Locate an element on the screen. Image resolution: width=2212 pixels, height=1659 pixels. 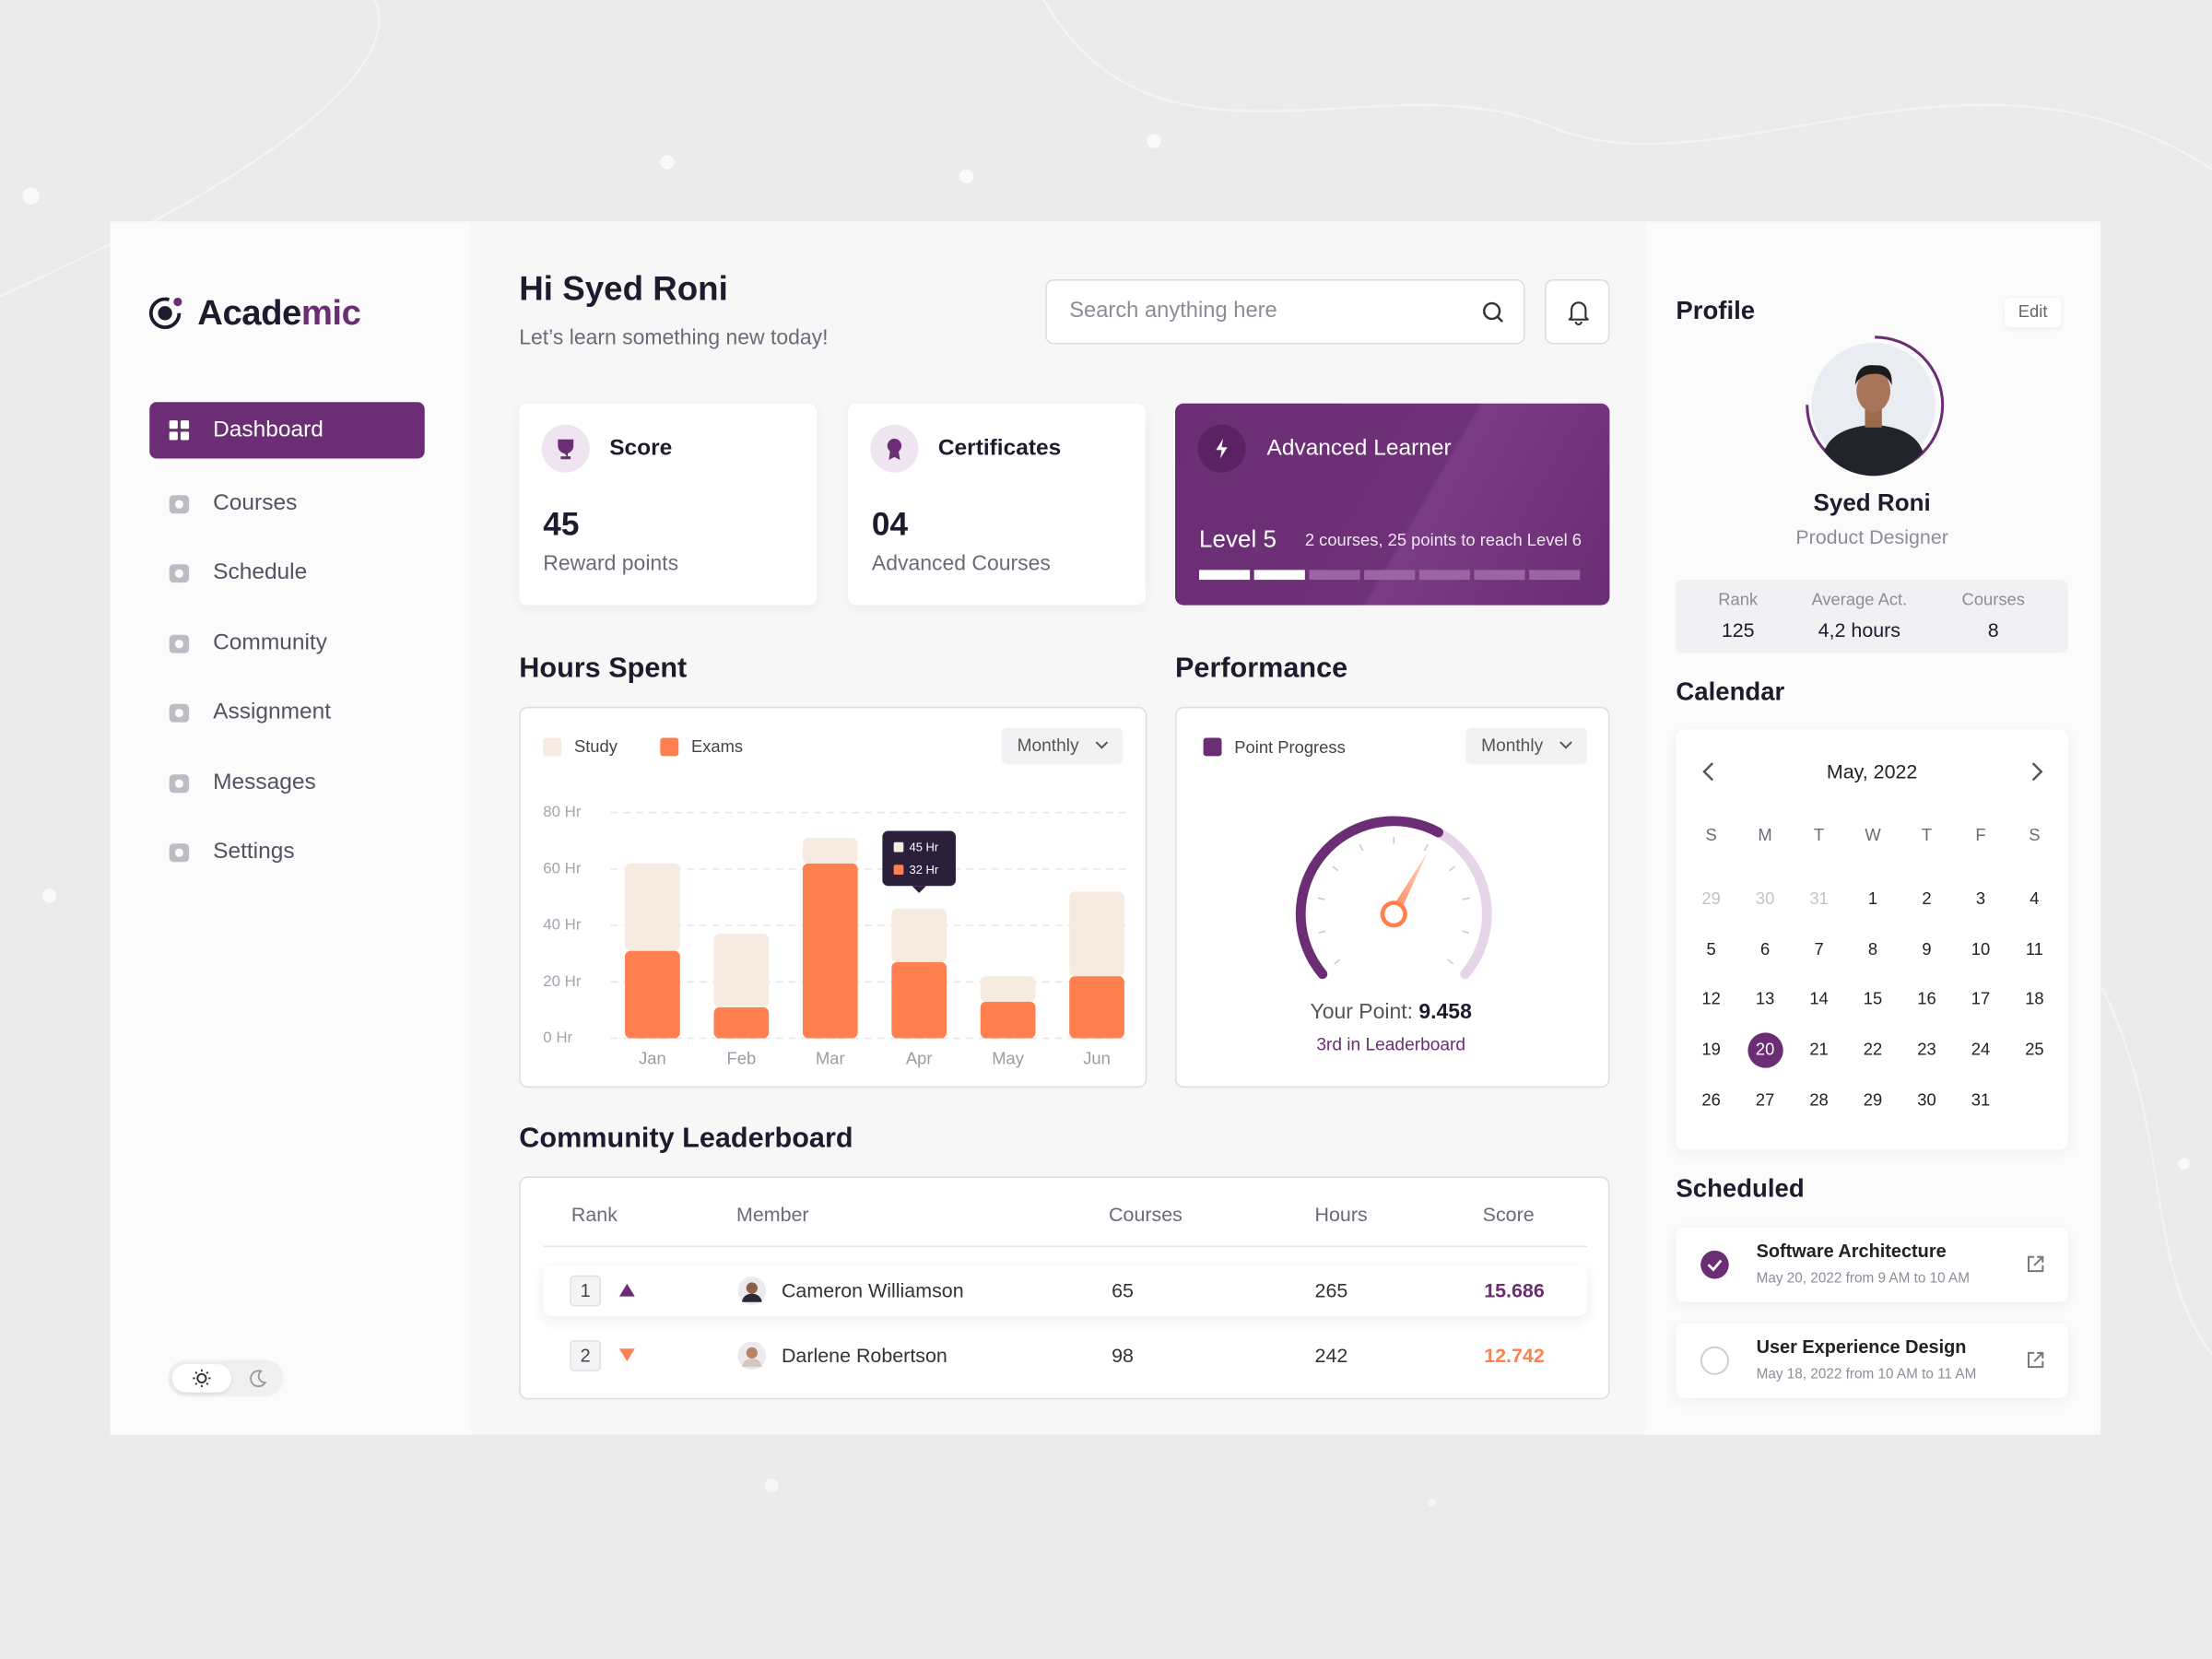
nav-item: Dashboard is located at coordinates (268, 430).